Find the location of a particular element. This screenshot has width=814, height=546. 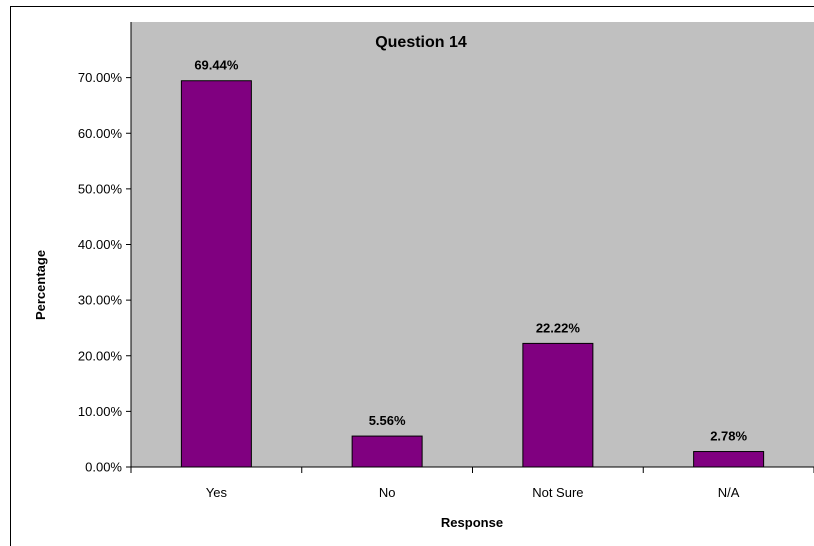

bar-yes is located at coordinates (216, 274).